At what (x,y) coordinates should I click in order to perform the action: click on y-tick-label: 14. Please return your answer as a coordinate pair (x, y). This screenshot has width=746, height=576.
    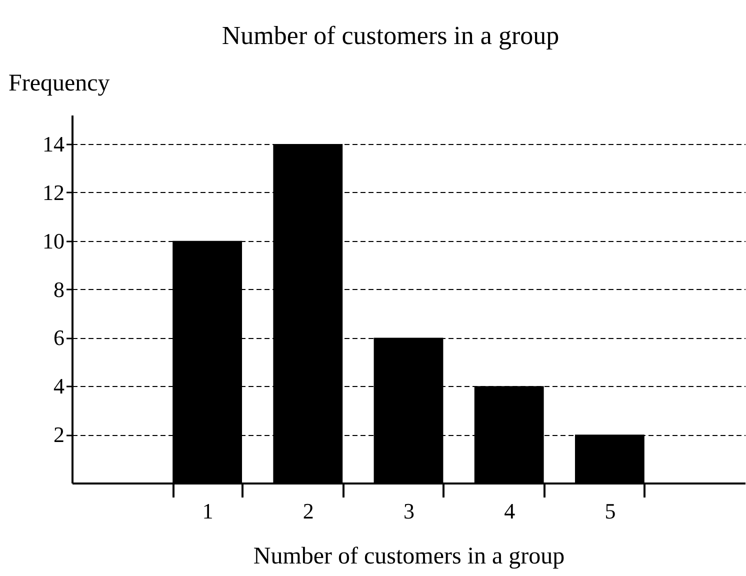
    Looking at the image, I should click on (53, 144).